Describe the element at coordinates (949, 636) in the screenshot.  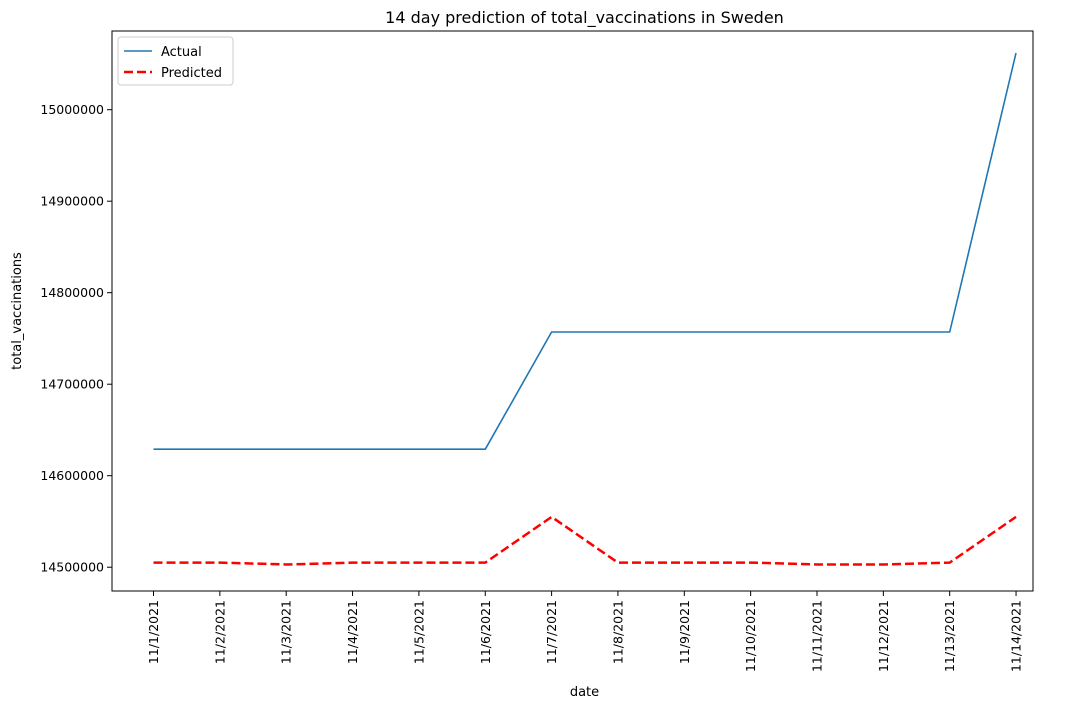
I see `x-tick-label: 11/13/2021` at that location.